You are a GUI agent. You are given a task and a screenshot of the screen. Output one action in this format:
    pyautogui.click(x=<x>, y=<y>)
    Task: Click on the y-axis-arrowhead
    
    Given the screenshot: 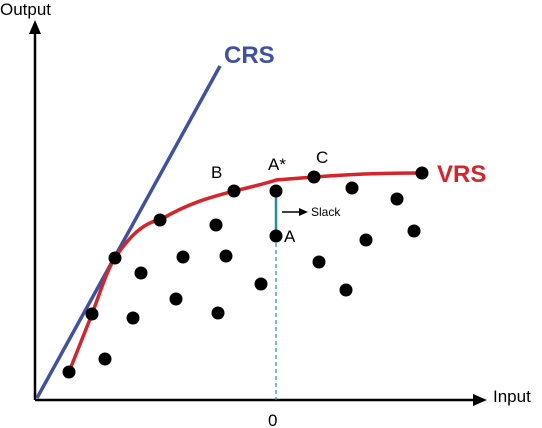 What is the action you would take?
    pyautogui.click(x=35, y=27)
    